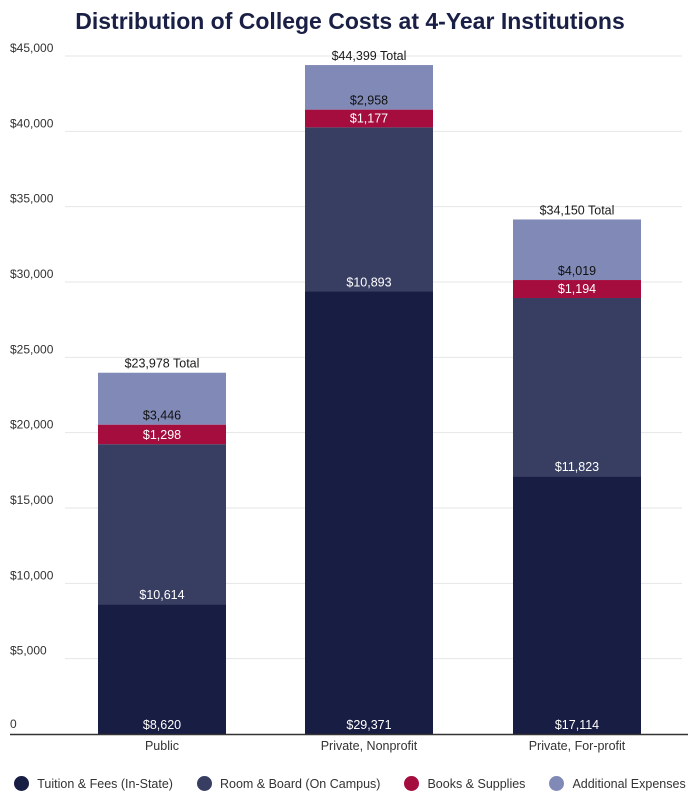  I want to click on y-tick-label: $25,000, so click(32, 349).